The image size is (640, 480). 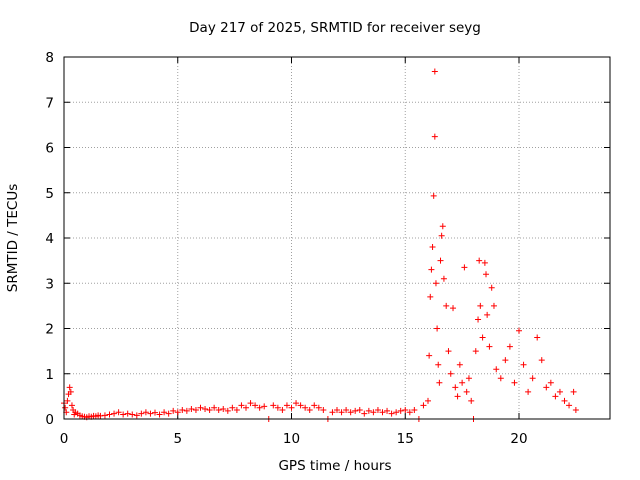 I want to click on y-tick-label: 6, so click(x=49, y=149).